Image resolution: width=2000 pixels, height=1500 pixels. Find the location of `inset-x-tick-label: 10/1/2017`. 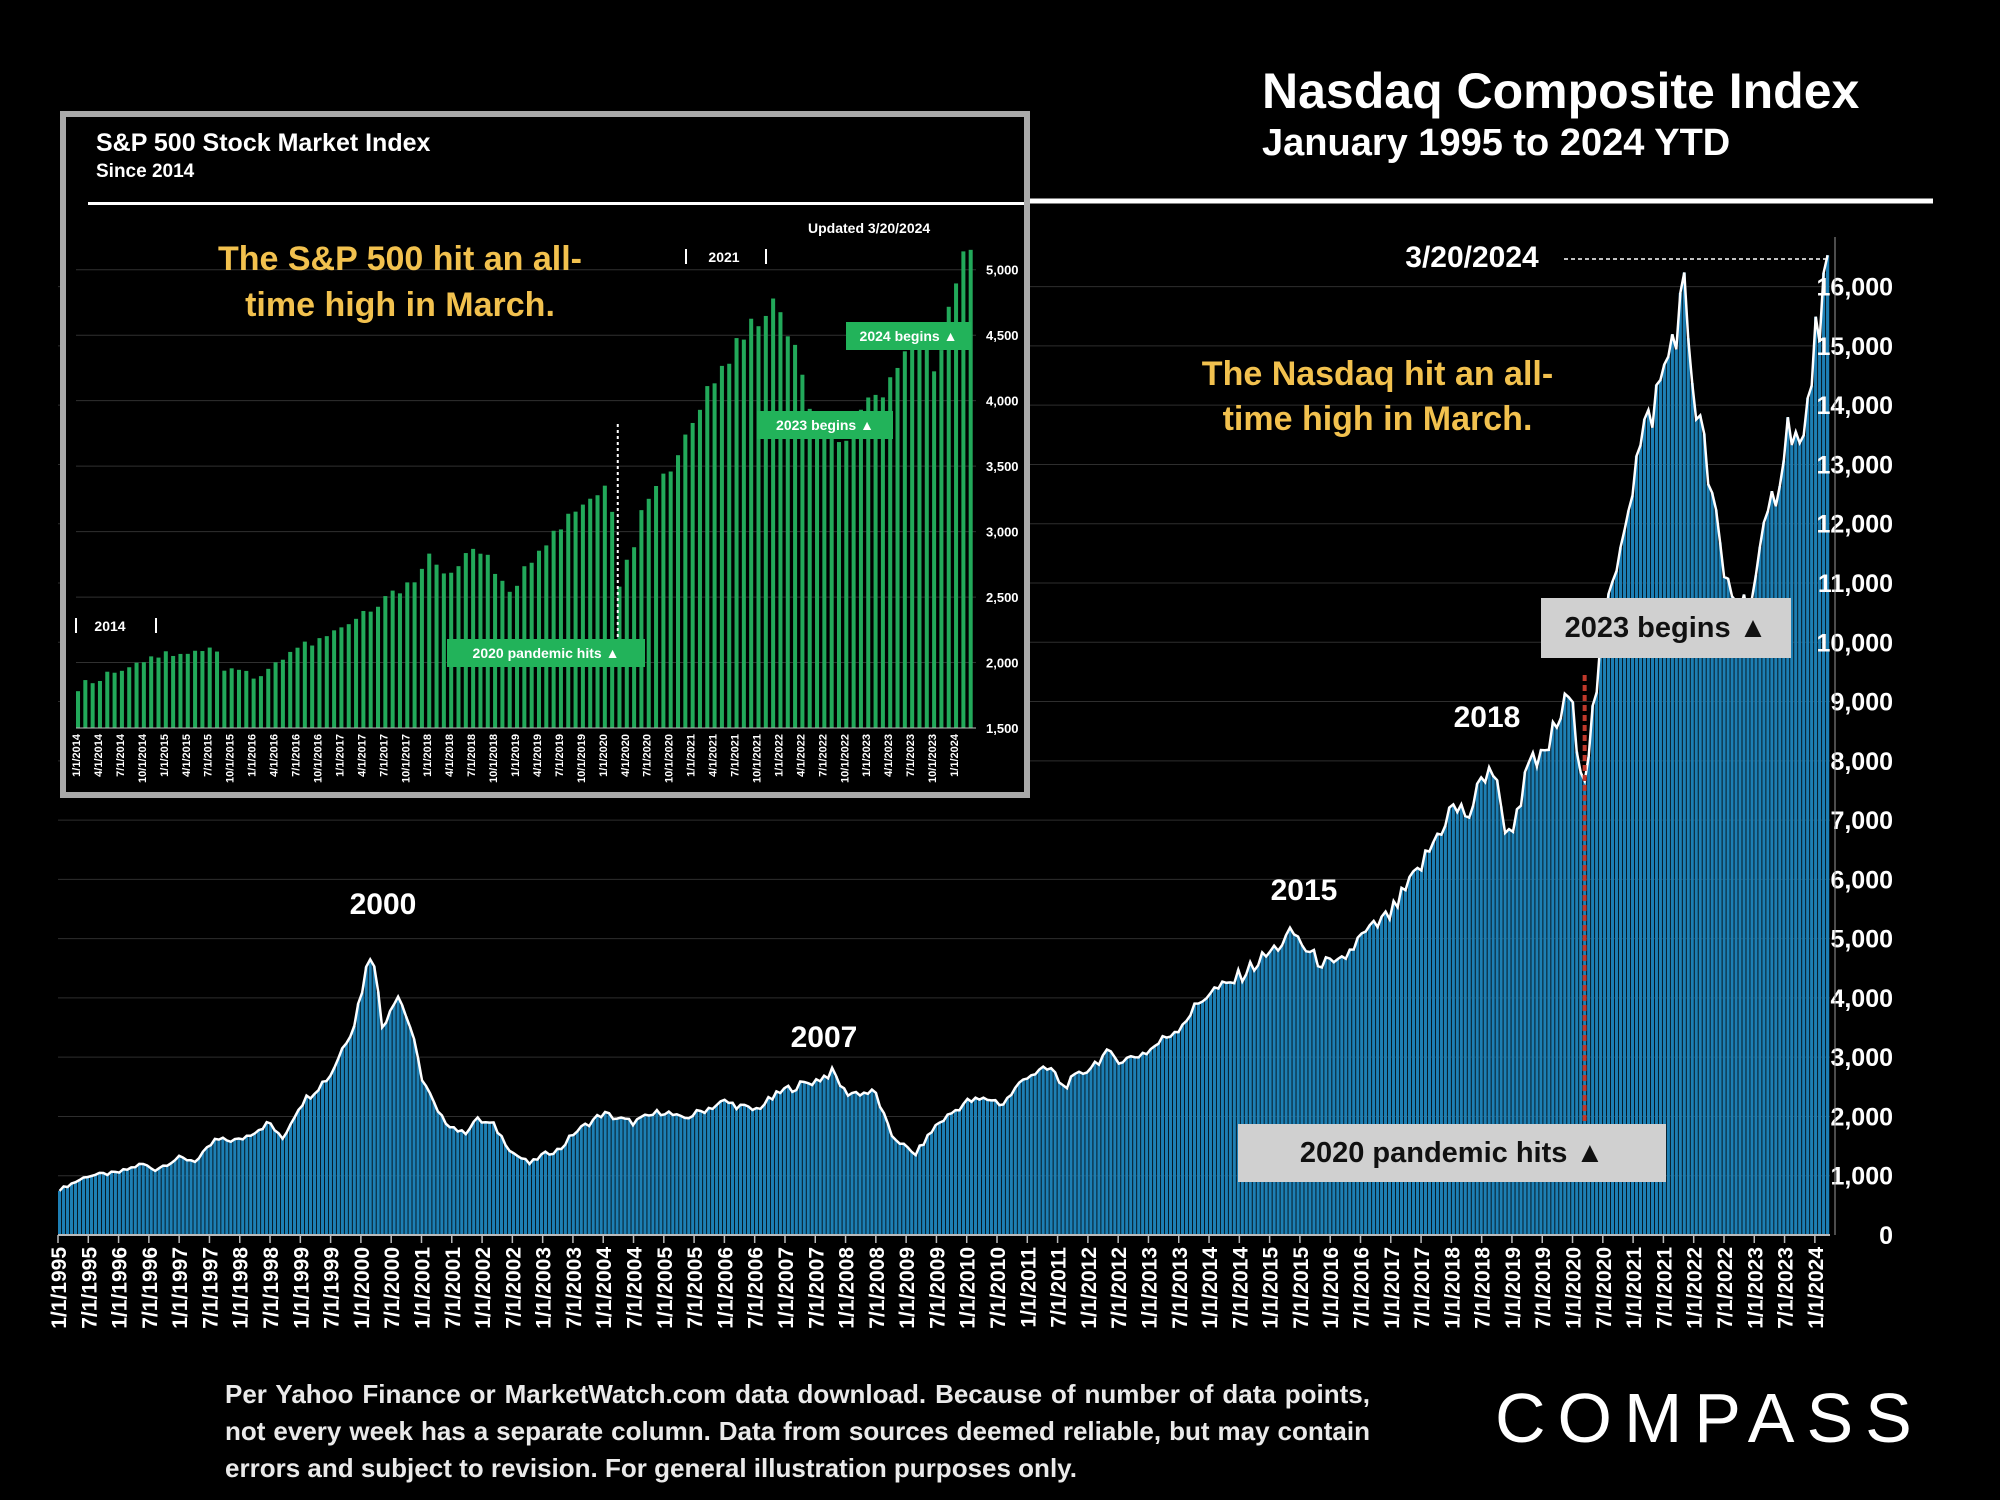

inset-x-tick-label: 10/1/2017 is located at coordinates (406, 758).